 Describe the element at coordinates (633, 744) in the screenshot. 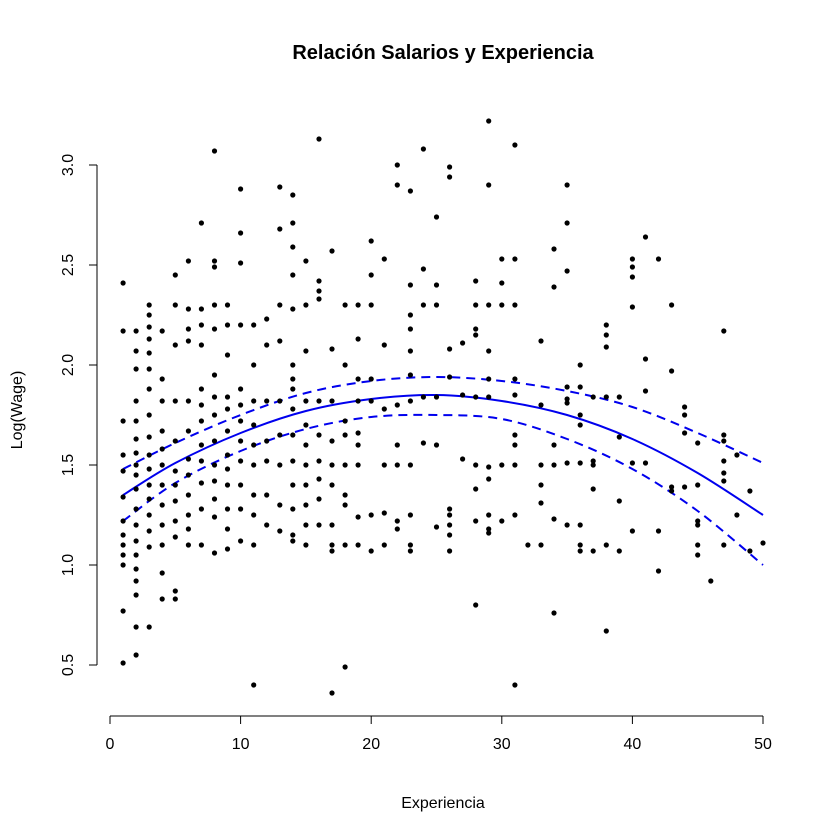

I see `x-tick-label: 40` at that location.